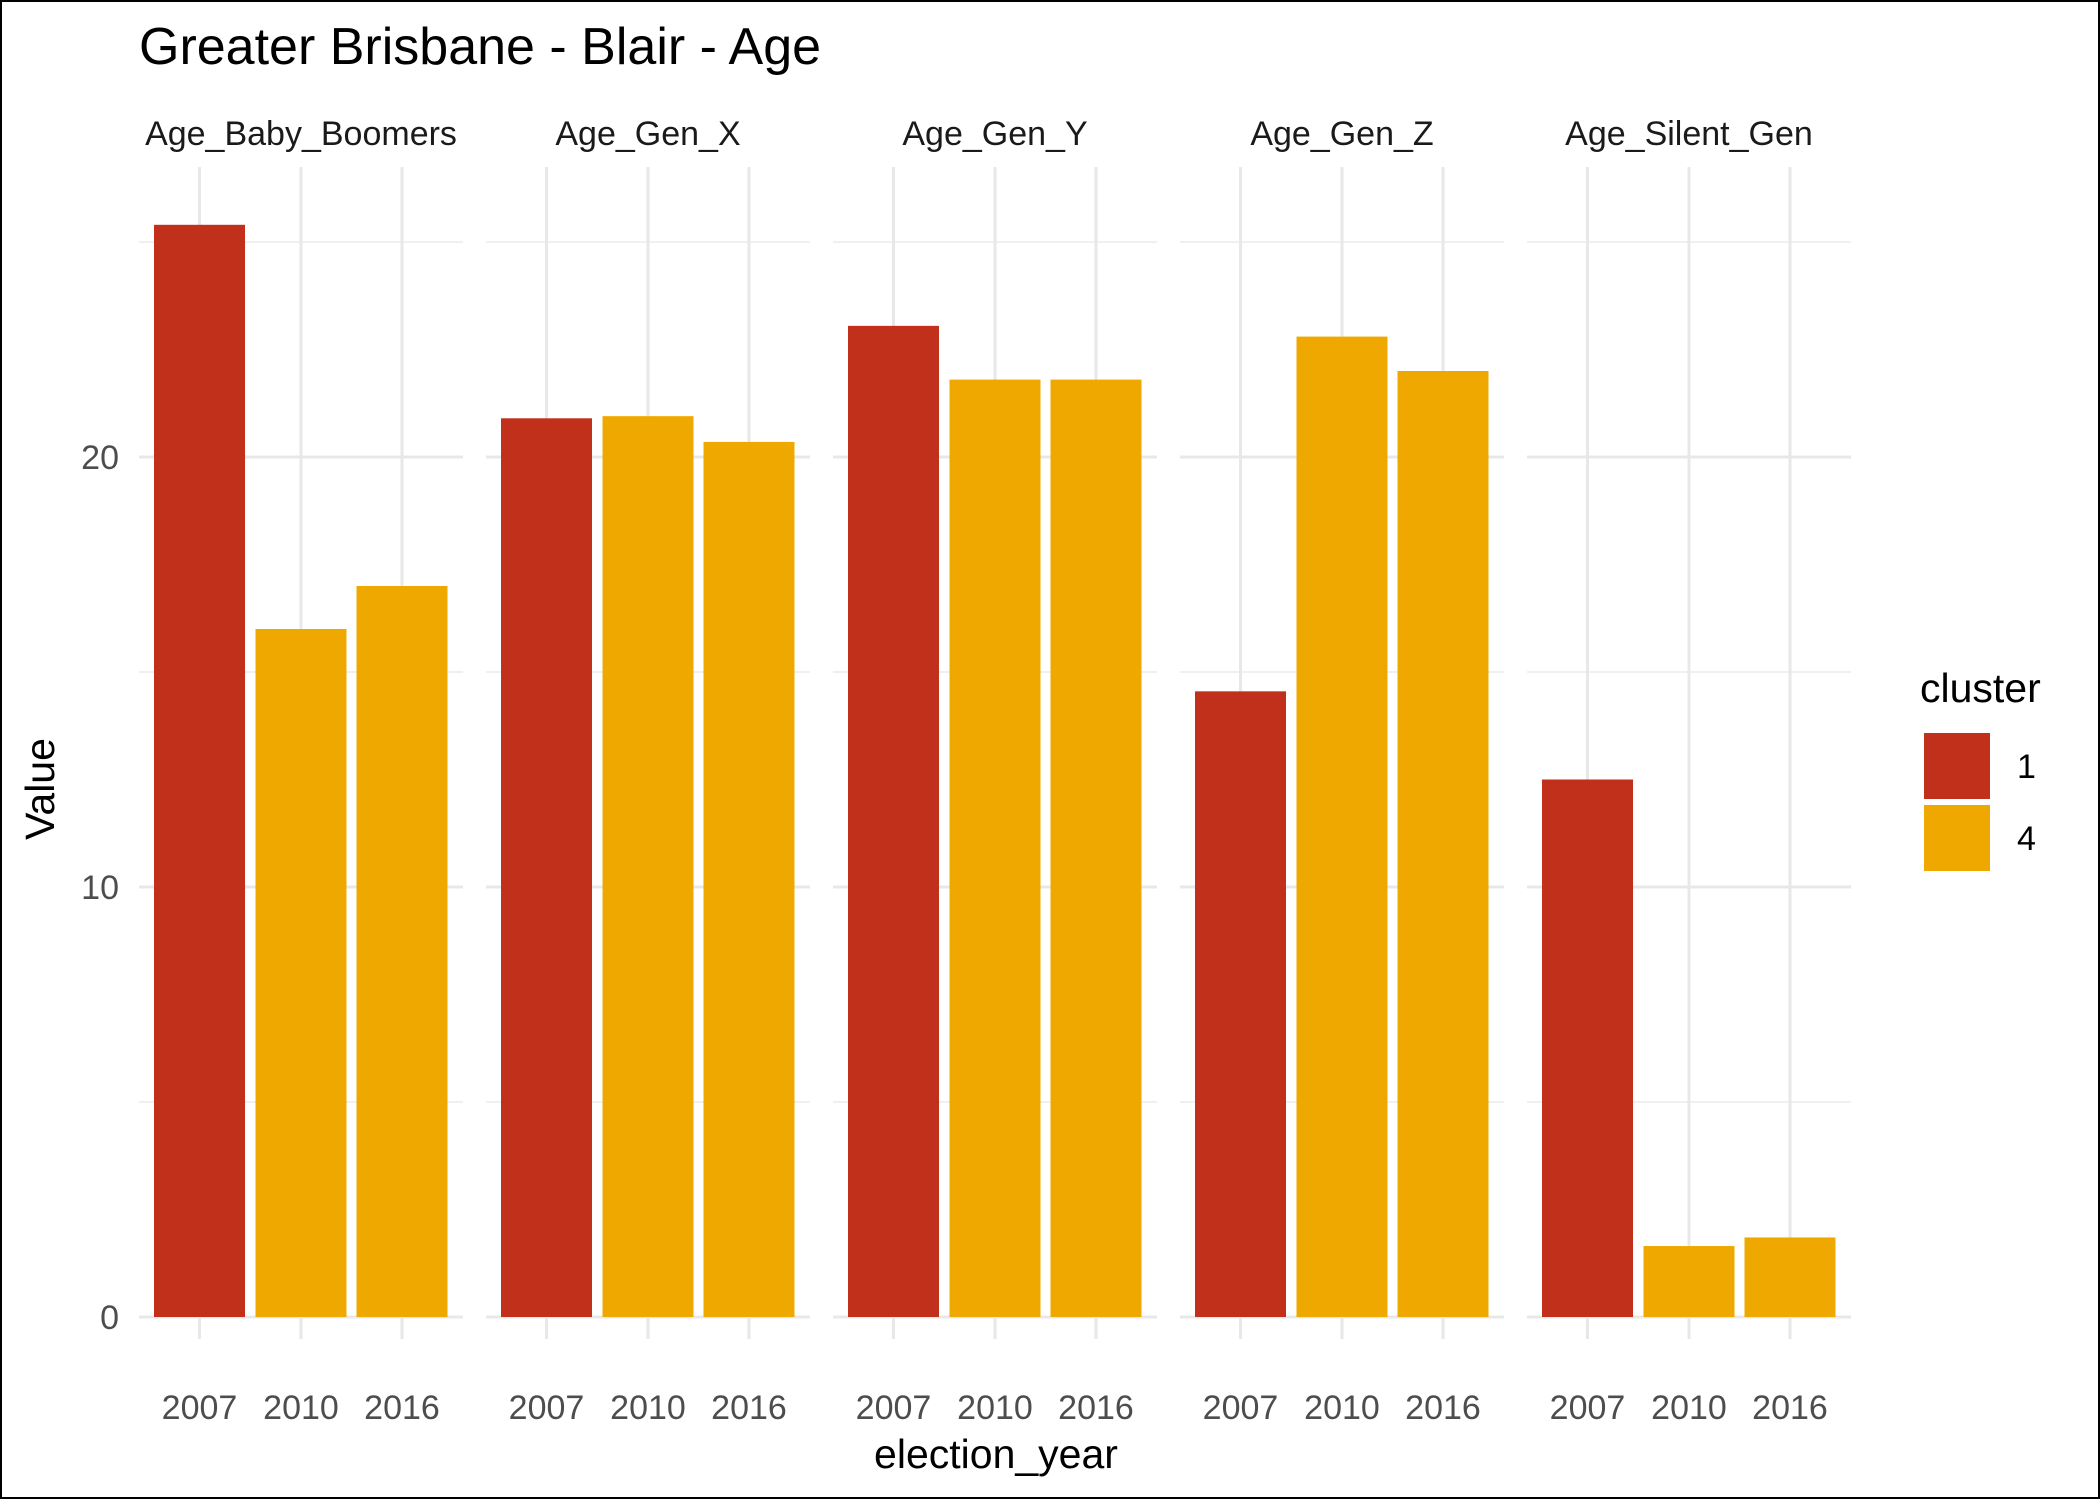 This screenshot has height=1501, width=2100. What do you see at coordinates (2026, 839) in the screenshot?
I see `legend-label: 4` at bounding box center [2026, 839].